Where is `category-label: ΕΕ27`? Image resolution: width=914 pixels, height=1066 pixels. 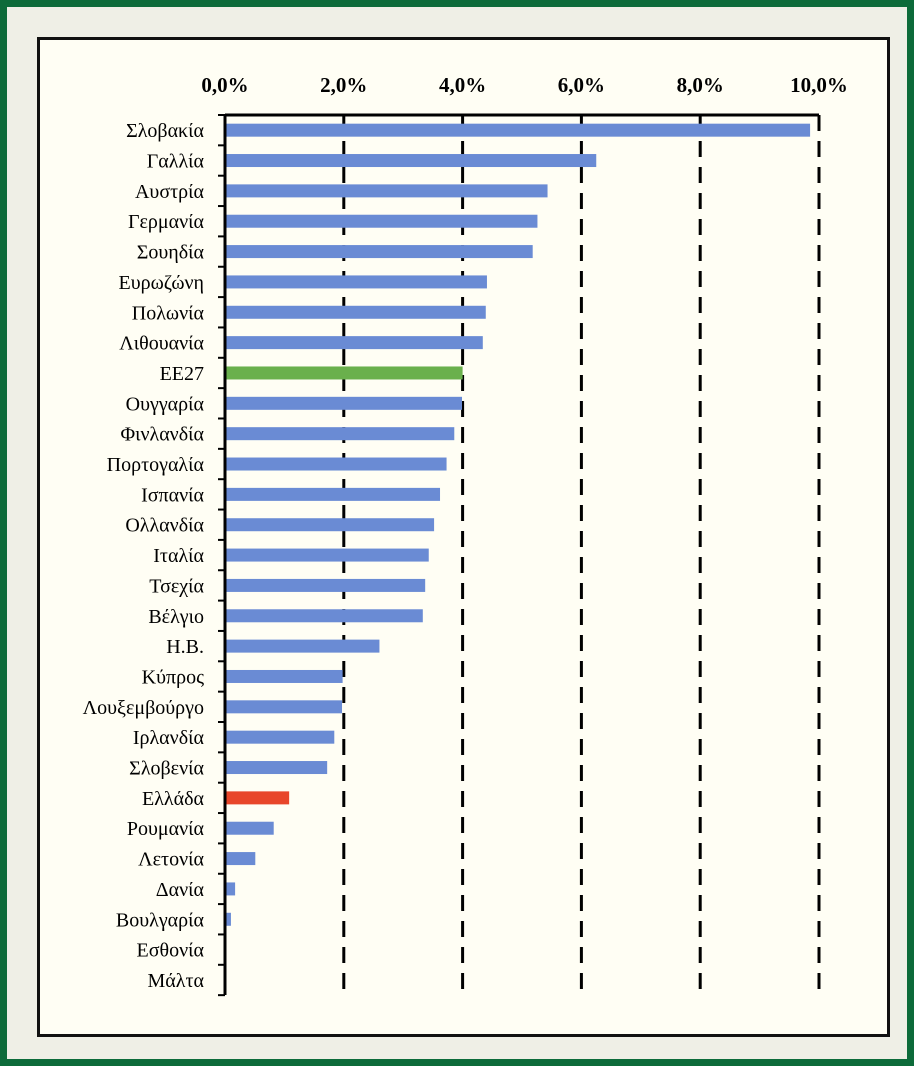 category-label: ΕΕ27 is located at coordinates (182, 374).